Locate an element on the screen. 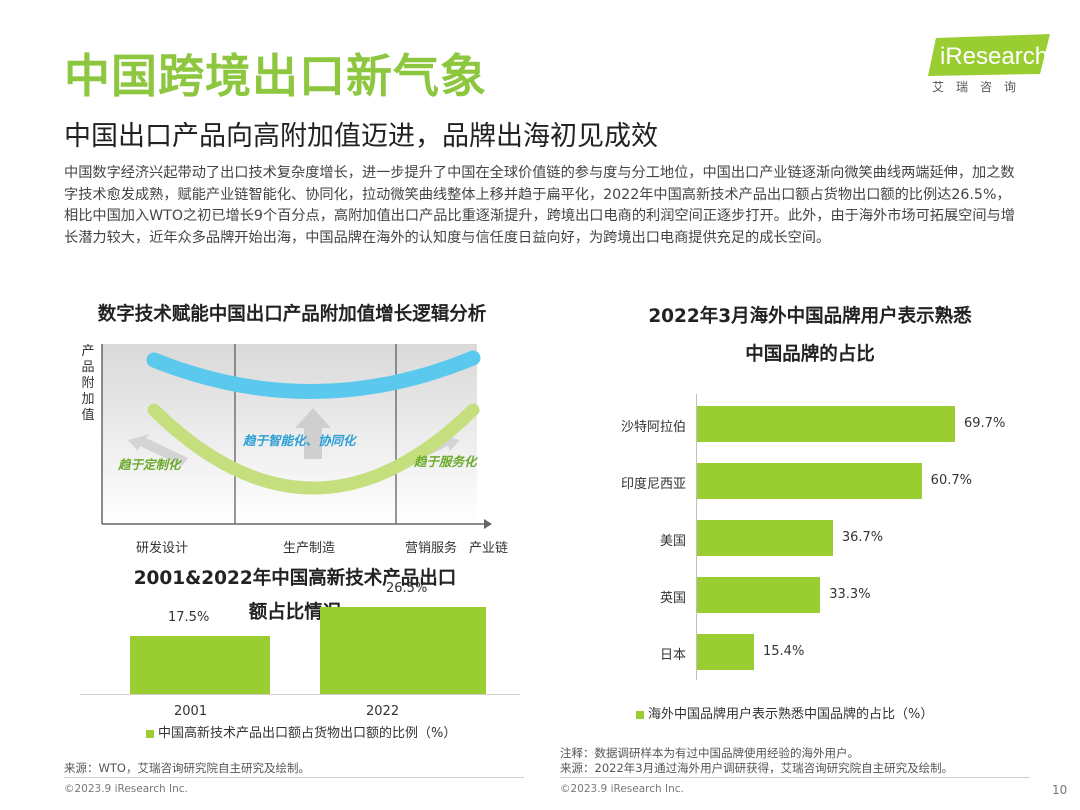  annotation-customization: 趋于定制化 is located at coordinates (150, 464).